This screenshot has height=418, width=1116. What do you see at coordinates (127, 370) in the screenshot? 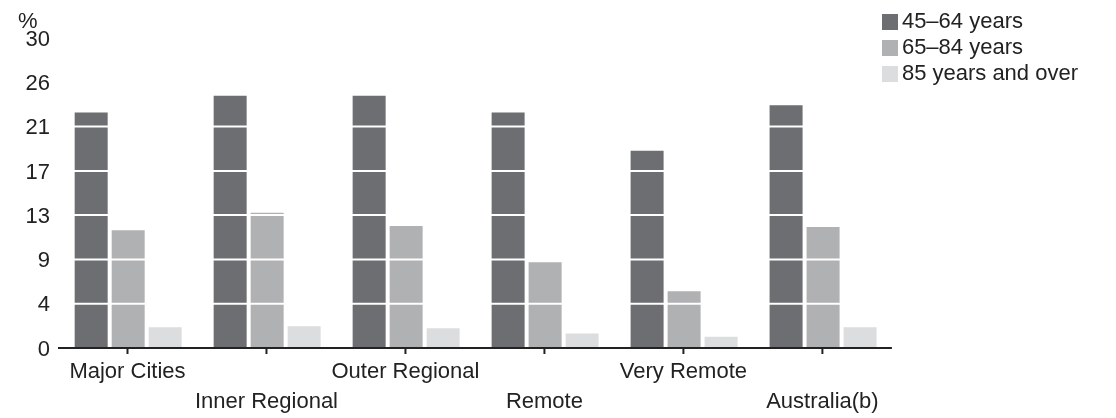
I see `x-tick-label: Major Cities` at bounding box center [127, 370].